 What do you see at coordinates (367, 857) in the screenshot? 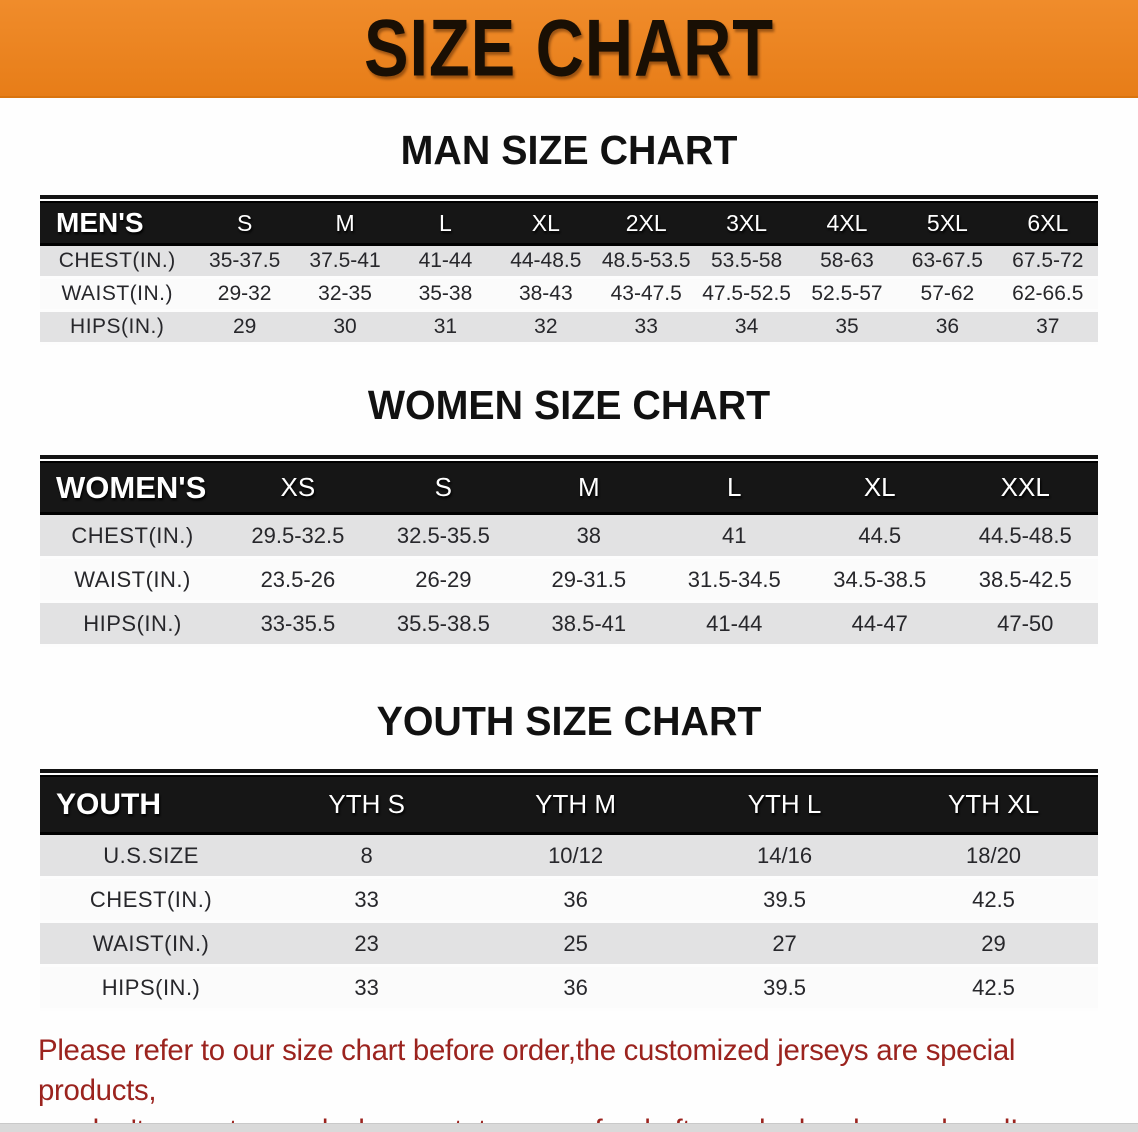
I see `size-value-cell: 8` at bounding box center [367, 857].